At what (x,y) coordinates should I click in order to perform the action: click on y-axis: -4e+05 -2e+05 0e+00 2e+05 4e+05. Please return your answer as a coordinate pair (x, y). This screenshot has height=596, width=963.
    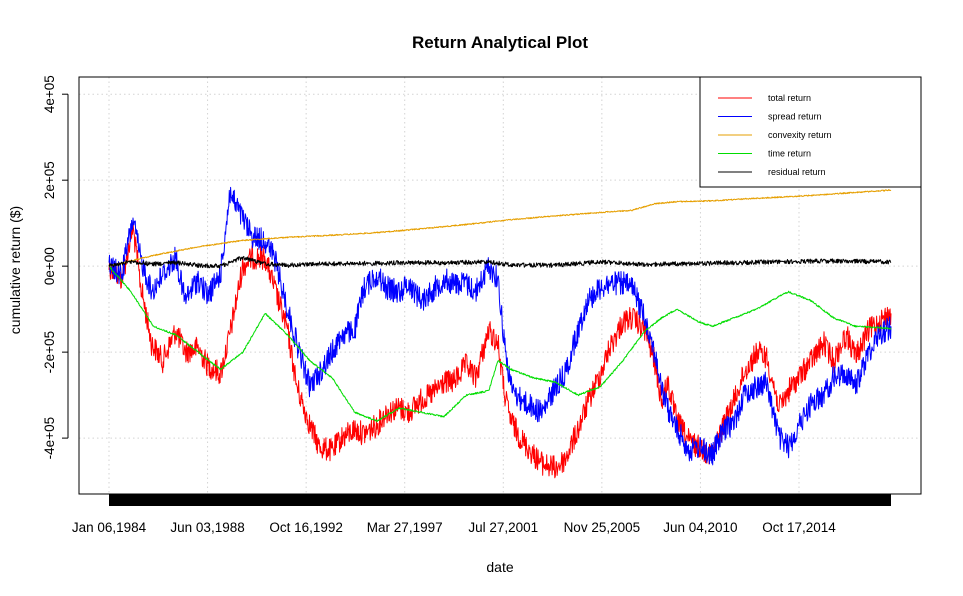
    Looking at the image, I should click on (55, 267).